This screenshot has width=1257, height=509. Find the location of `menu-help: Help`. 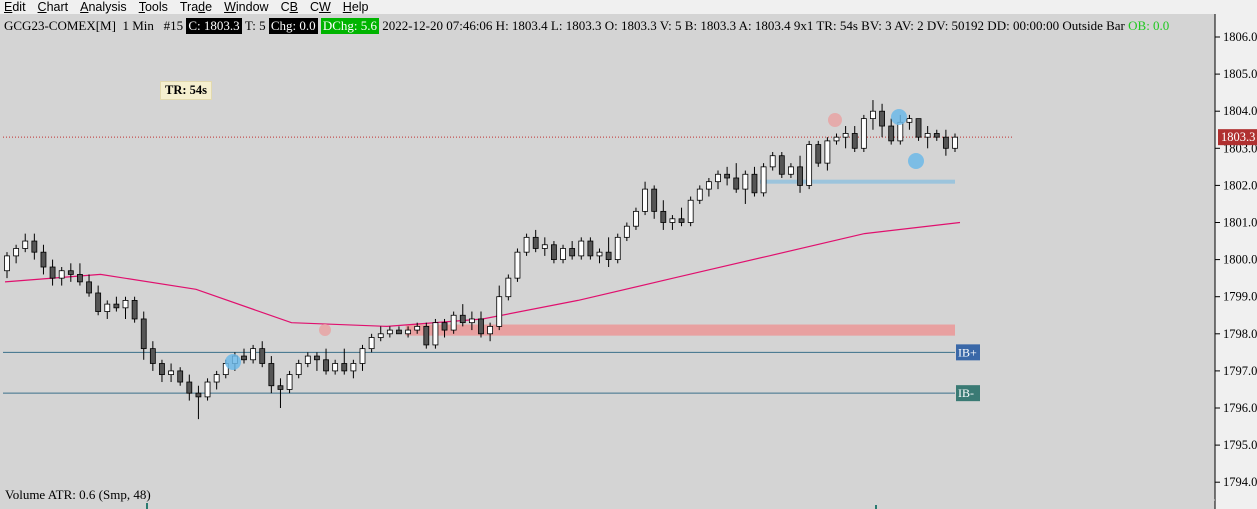

menu-help: Help is located at coordinates (355, 7).